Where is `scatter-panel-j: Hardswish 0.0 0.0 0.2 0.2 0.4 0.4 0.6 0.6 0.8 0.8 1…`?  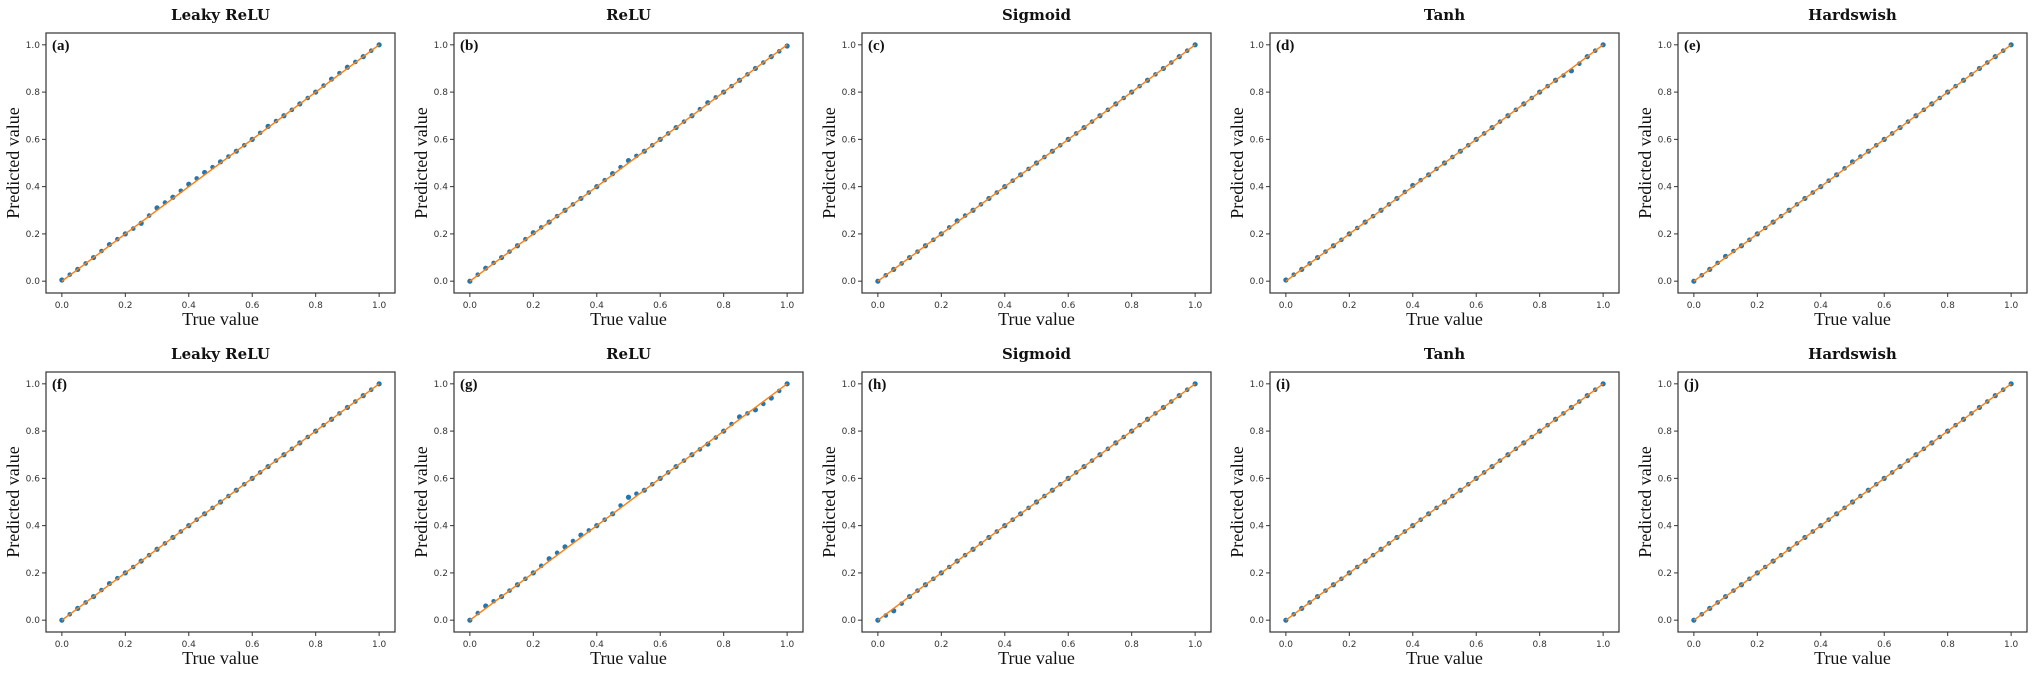 scatter-panel-j: Hardswish 0.0 0.0 0.2 0.2 0.4 0.4 0.6 0.6 0.8 0.8 1… is located at coordinates (1835, 506).